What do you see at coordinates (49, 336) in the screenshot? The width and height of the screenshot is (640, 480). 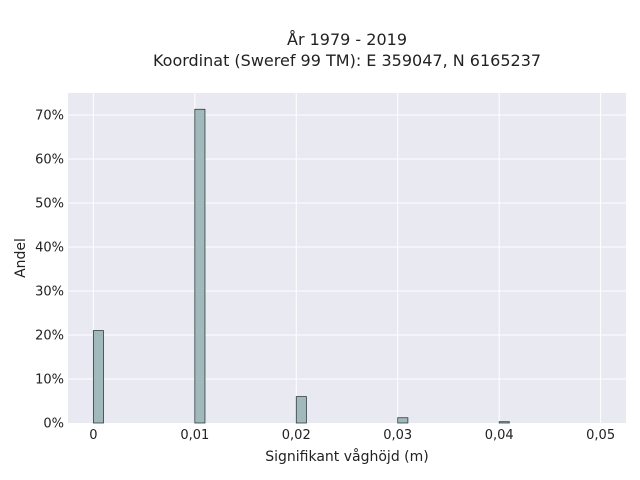 I see `y-tick-label: 20%` at bounding box center [49, 336].